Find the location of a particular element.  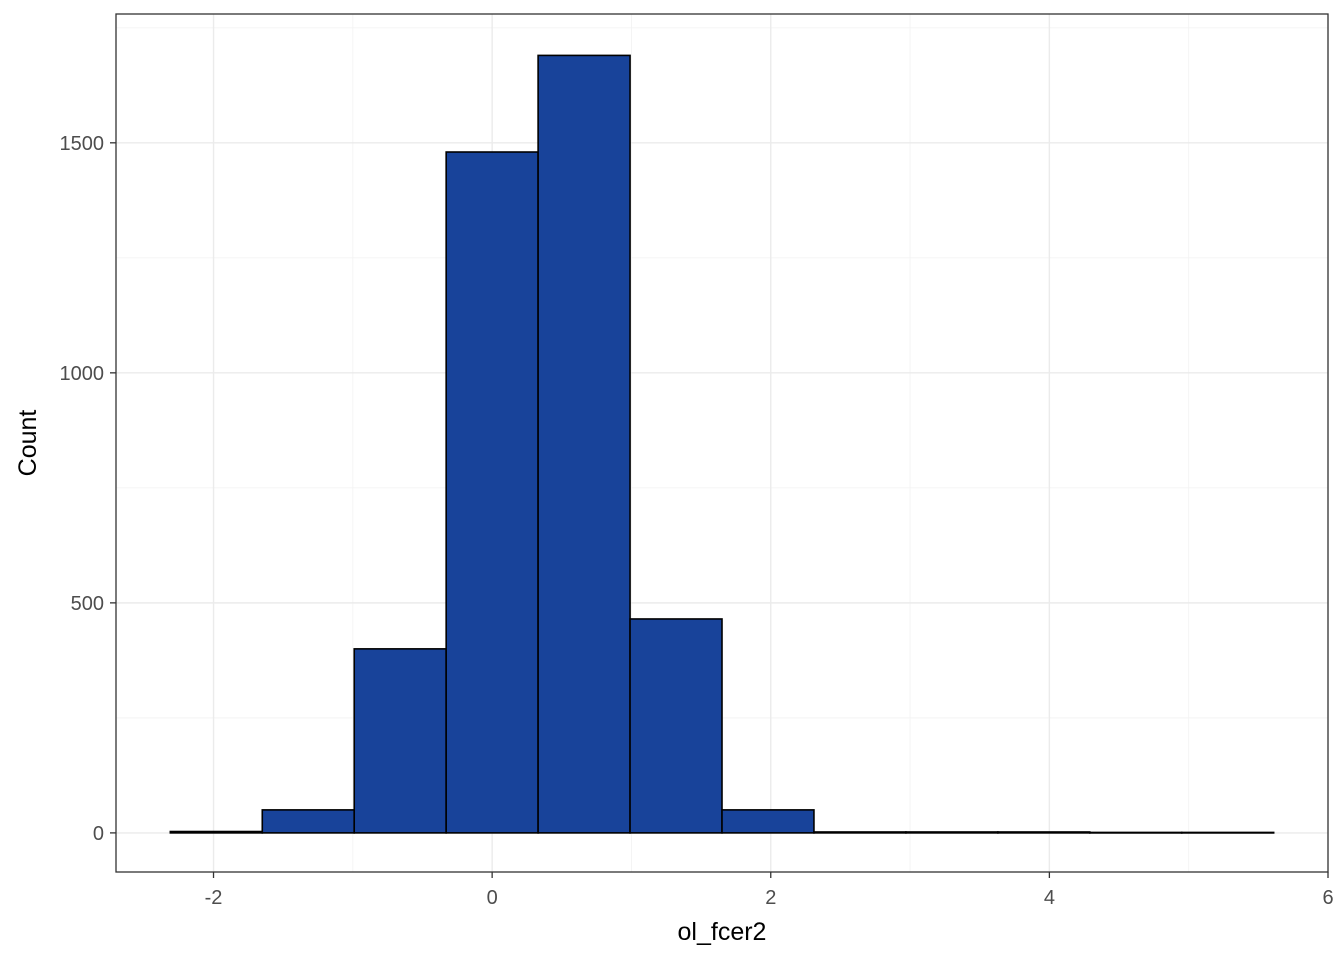

y-axis-title: Count is located at coordinates (28, 443).